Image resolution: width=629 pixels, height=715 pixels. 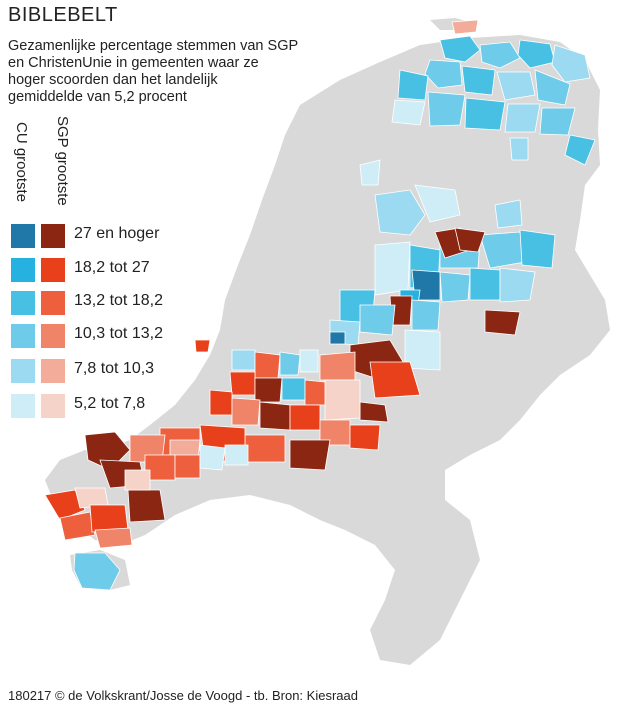 What do you see at coordinates (114, 368) in the screenshot?
I see `legend-label: 7,8 tot 10,3` at bounding box center [114, 368].